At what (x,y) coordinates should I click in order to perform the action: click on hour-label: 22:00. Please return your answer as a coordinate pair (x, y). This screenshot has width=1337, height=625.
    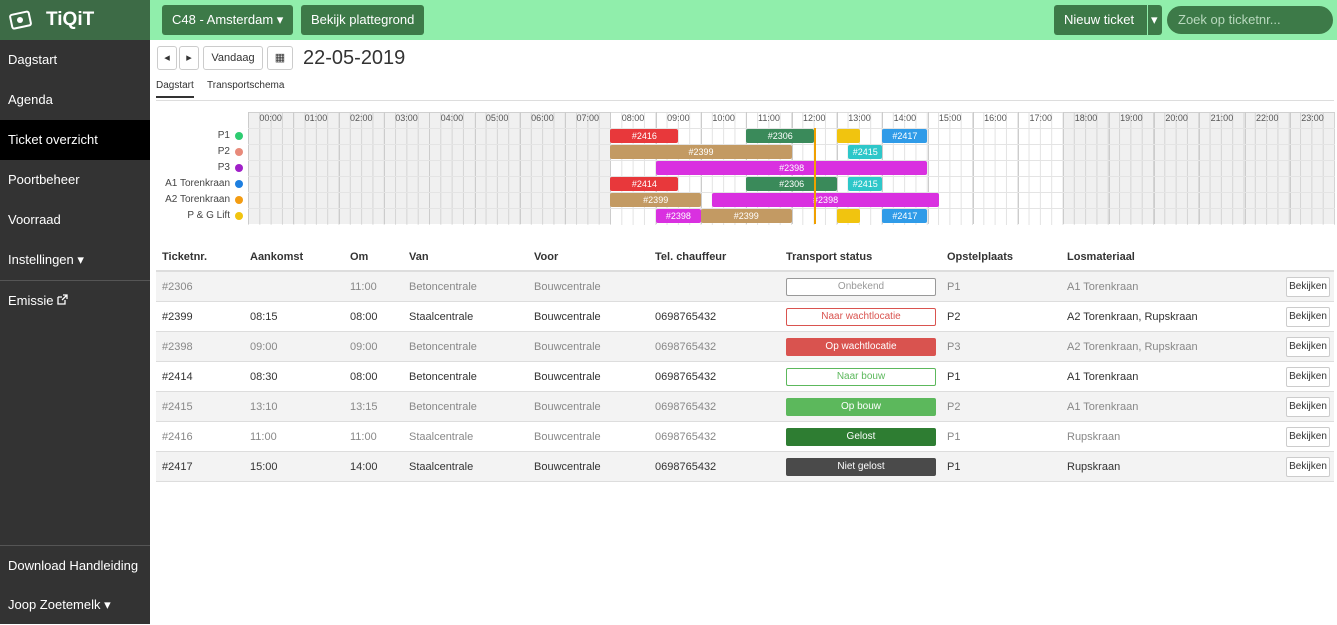
    Looking at the image, I should click on (1267, 118).